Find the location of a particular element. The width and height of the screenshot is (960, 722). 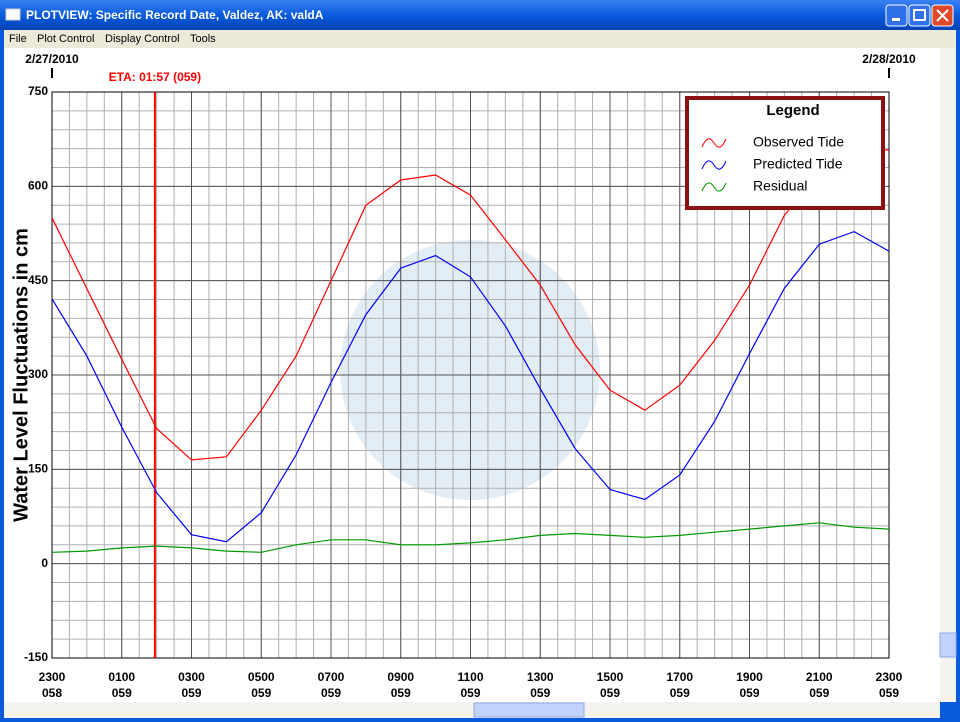

x-tick-label: 0300 059 is located at coordinates (191, 685).